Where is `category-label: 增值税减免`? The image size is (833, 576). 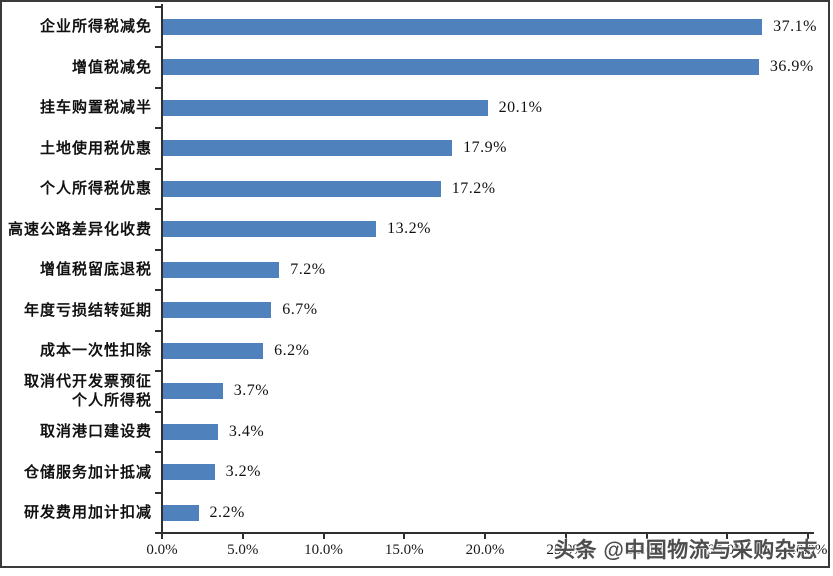 category-label: 增值税减免 is located at coordinates (111, 67).